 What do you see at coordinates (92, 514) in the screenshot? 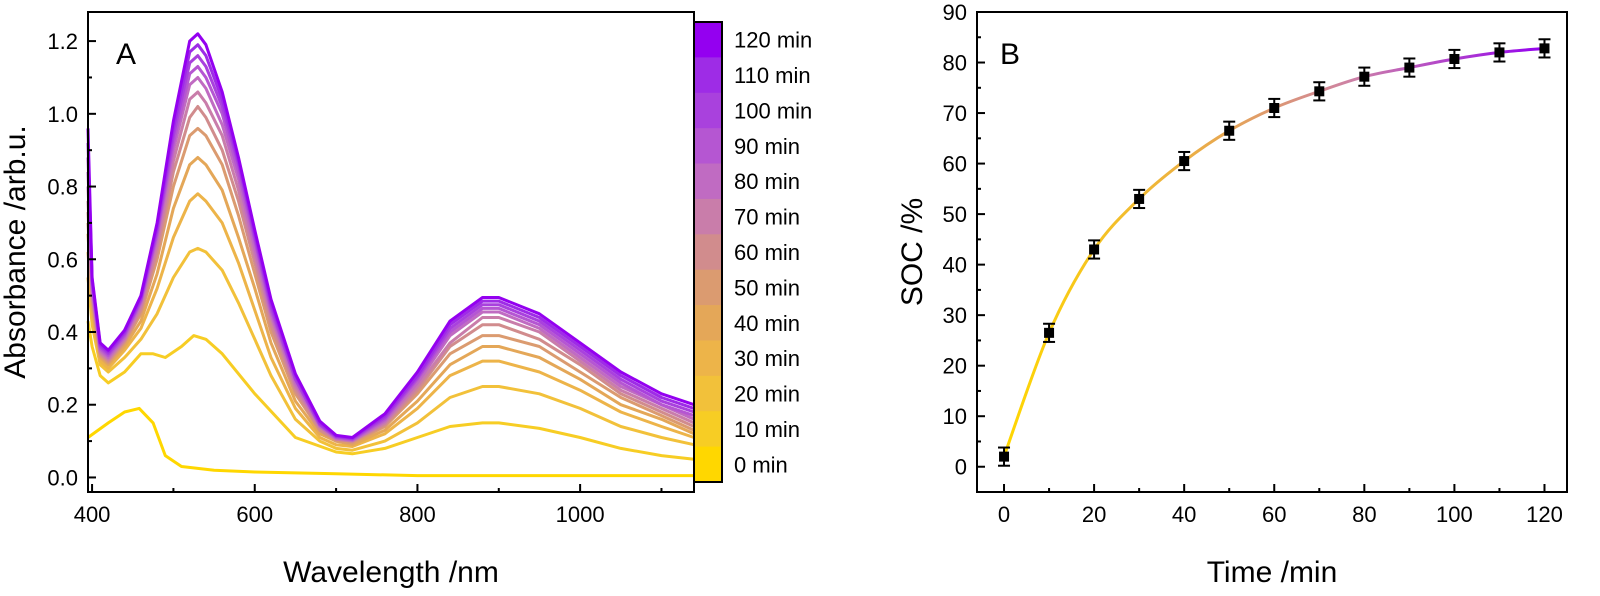
I see `a-x-tick-label: 400` at bounding box center [92, 514].